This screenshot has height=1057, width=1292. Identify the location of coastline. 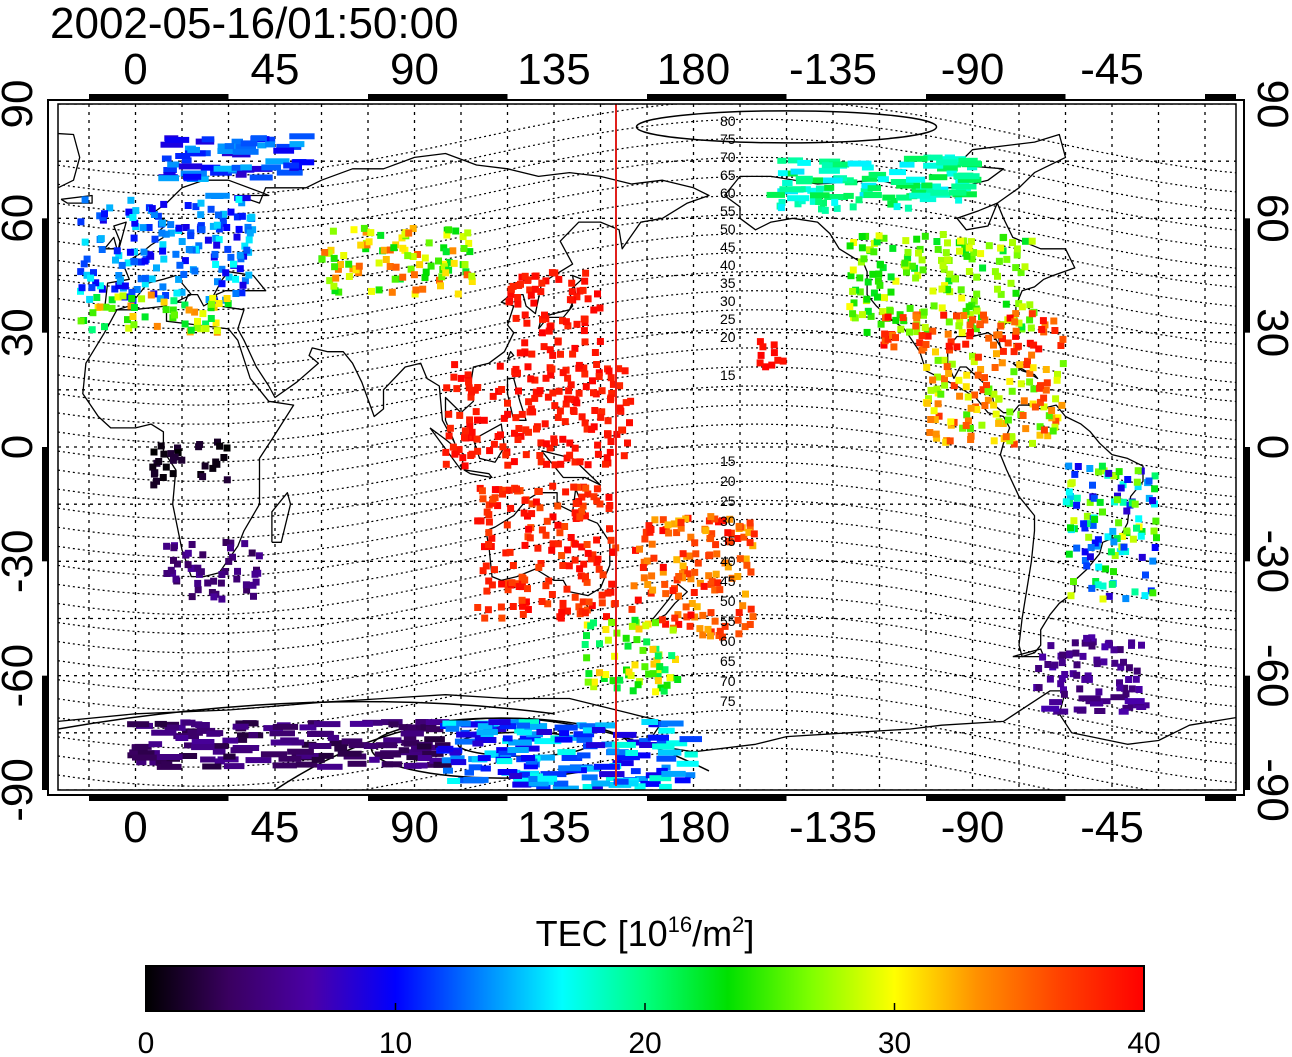
(110, 243).